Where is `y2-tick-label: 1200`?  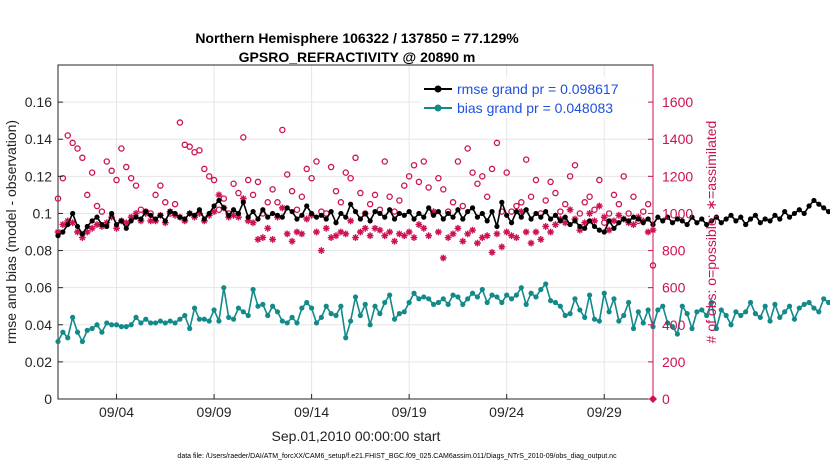
y2-tick-label: 1200 is located at coordinates (677, 176).